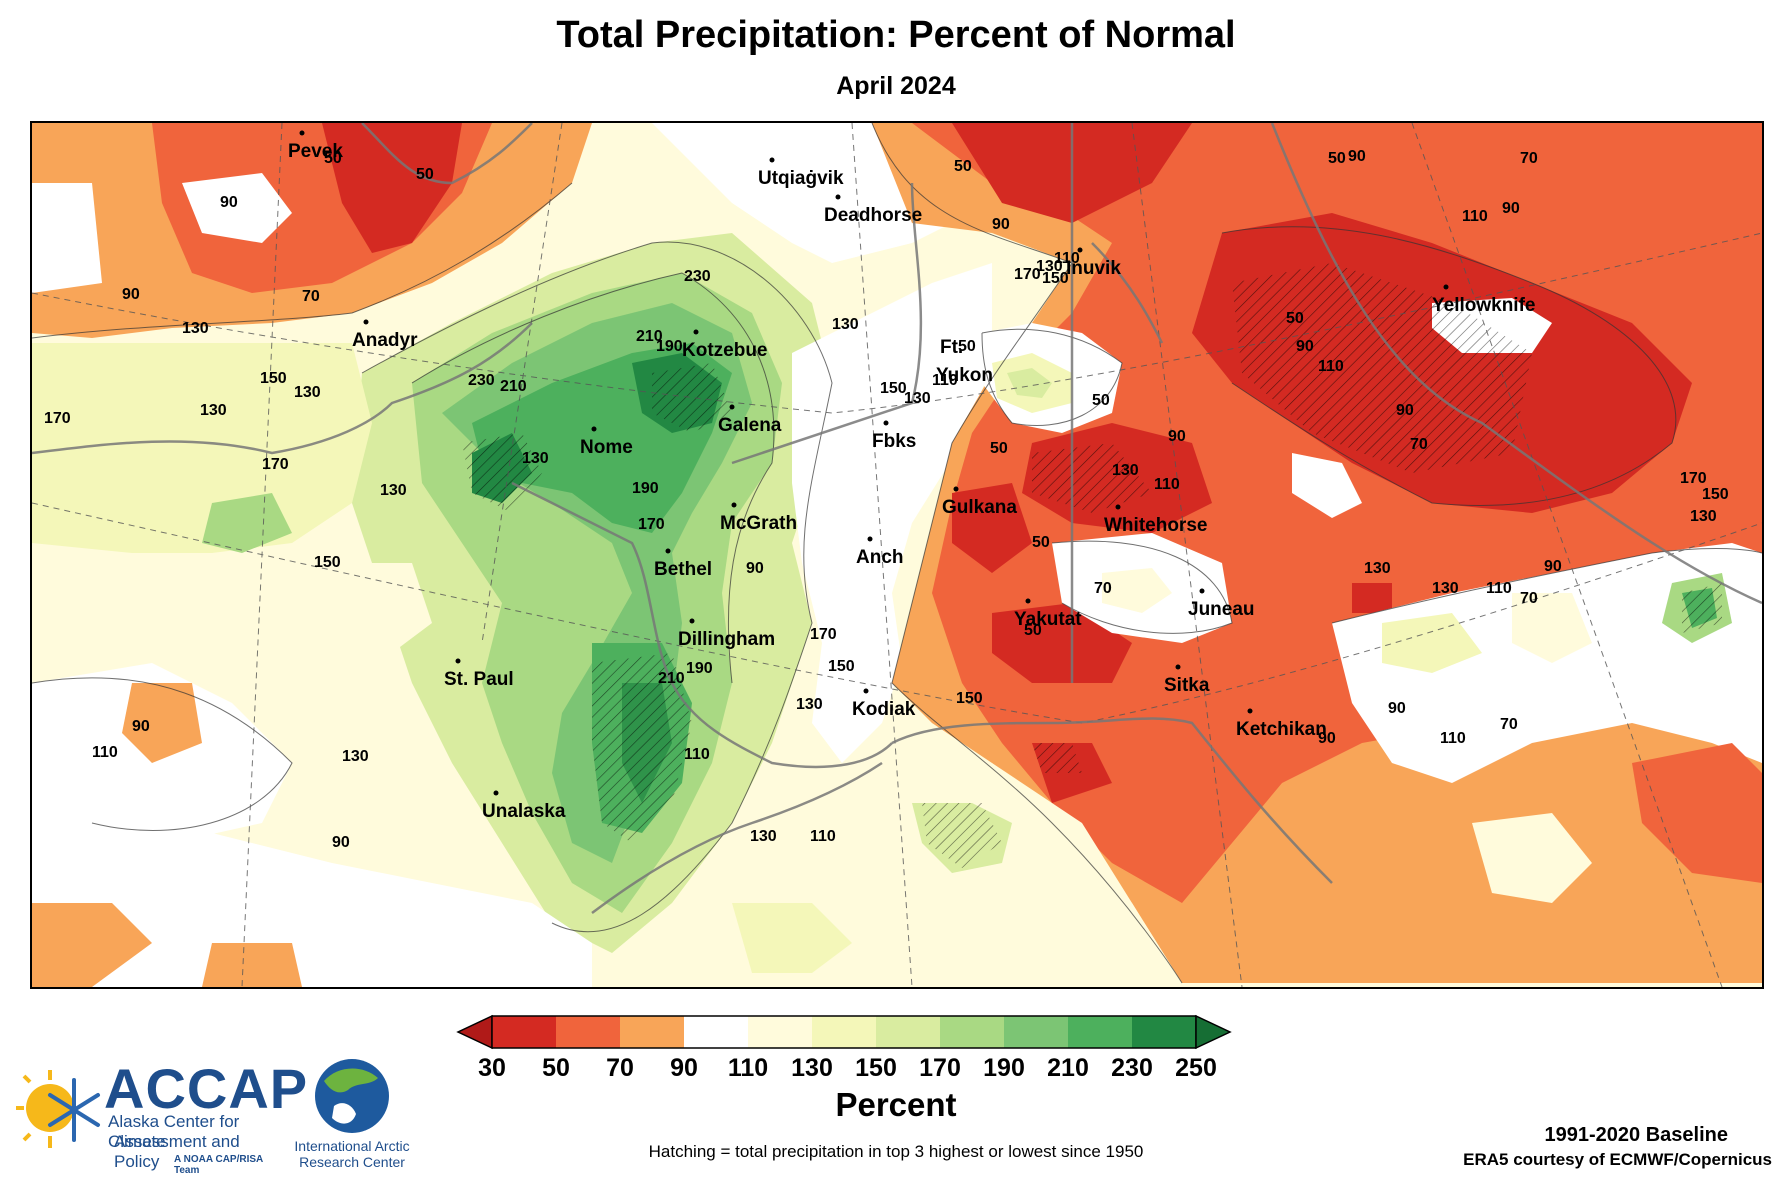 This screenshot has width=1792, height=1184. Describe the element at coordinates (725, 350) in the screenshot. I see `city-label-kotzebue: Kotzebue` at that location.